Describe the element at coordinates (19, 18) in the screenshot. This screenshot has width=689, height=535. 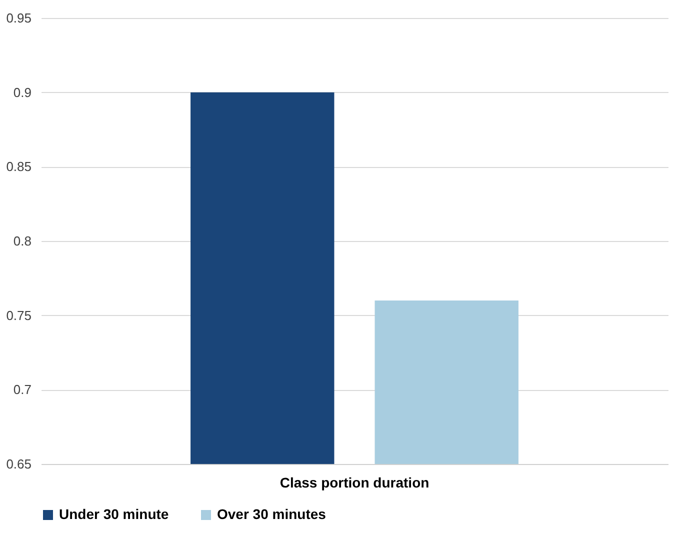
I see `y-tick-label: 0.95` at that location.